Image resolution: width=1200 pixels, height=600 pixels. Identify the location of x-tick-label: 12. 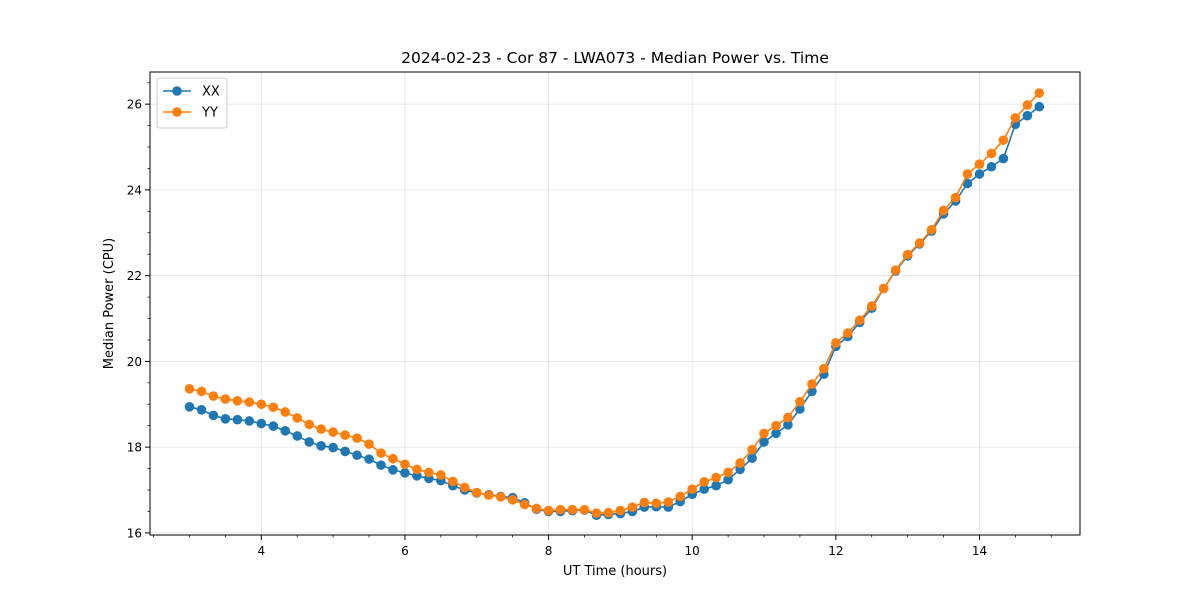
(835, 551).